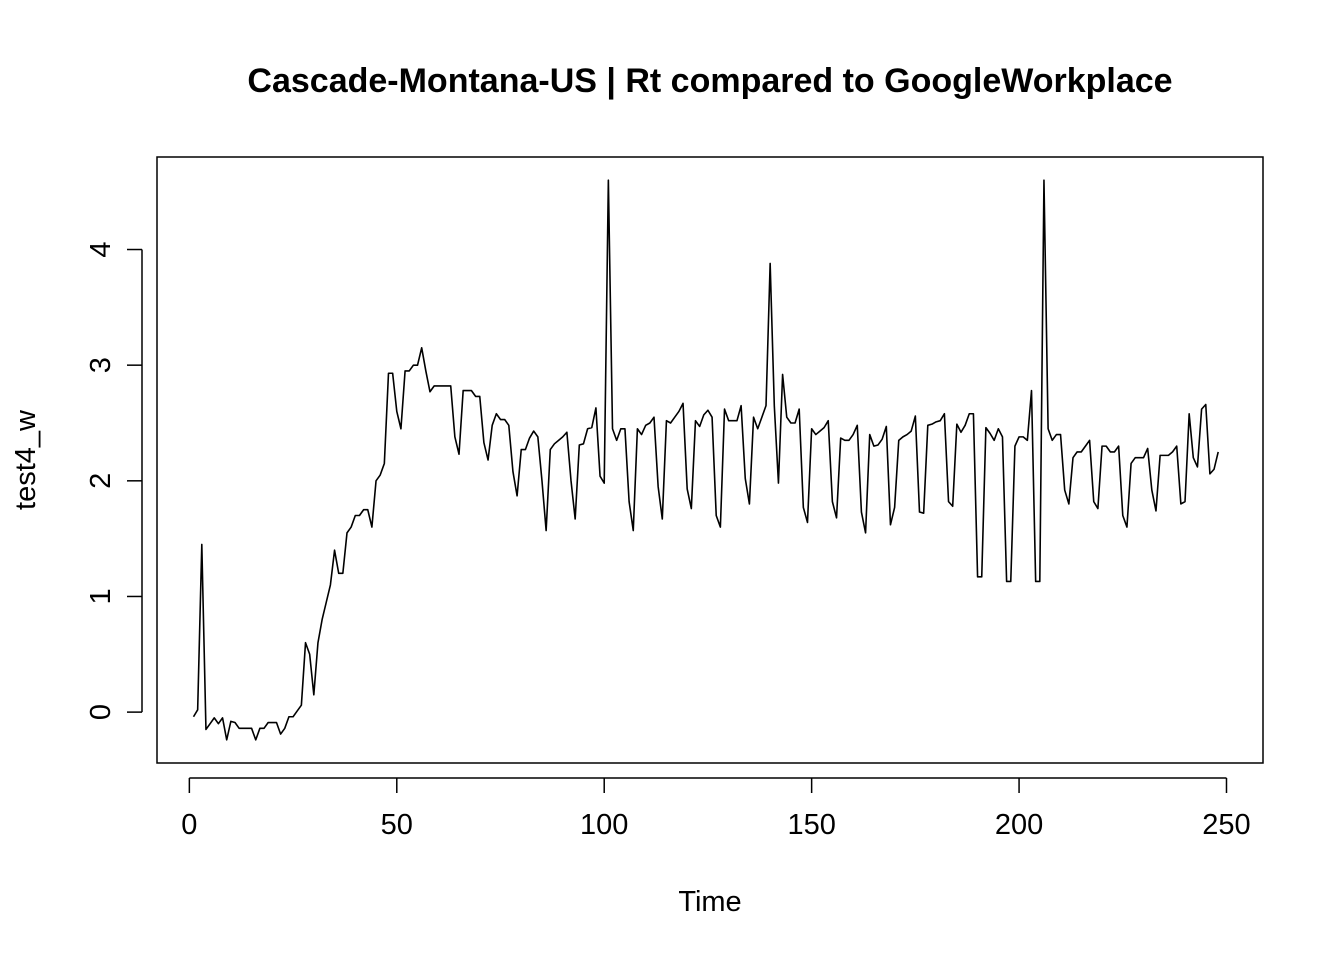  Describe the element at coordinates (101, 596) in the screenshot. I see `y-tick-label: 1` at that location.